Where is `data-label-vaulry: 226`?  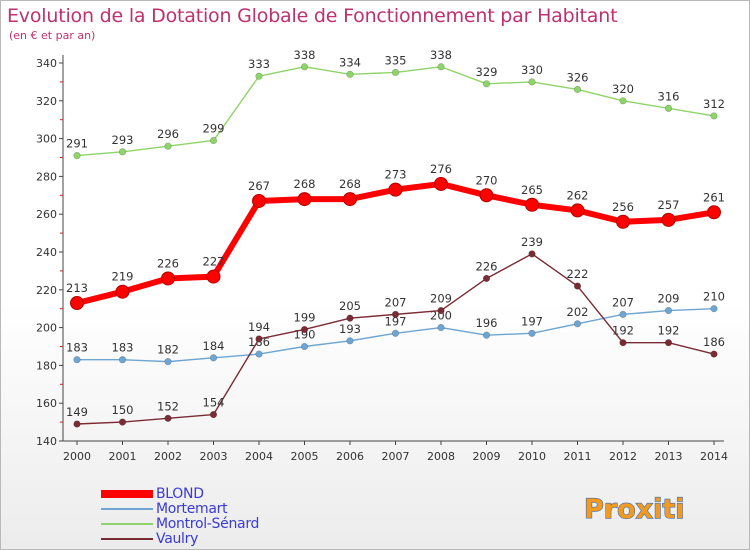 data-label-vaulry: 226 is located at coordinates (487, 266).